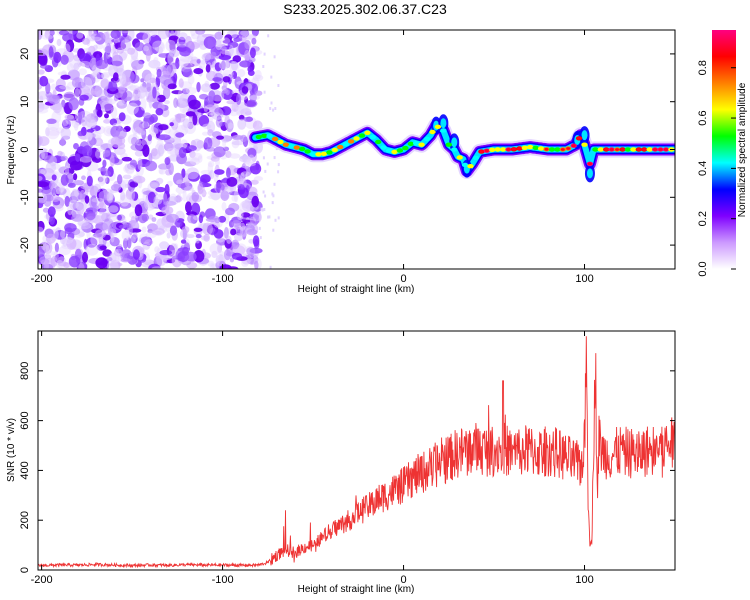 The width and height of the screenshot is (750, 600). I want to click on colorbar-tick-label: 0.6, so click(703, 117).